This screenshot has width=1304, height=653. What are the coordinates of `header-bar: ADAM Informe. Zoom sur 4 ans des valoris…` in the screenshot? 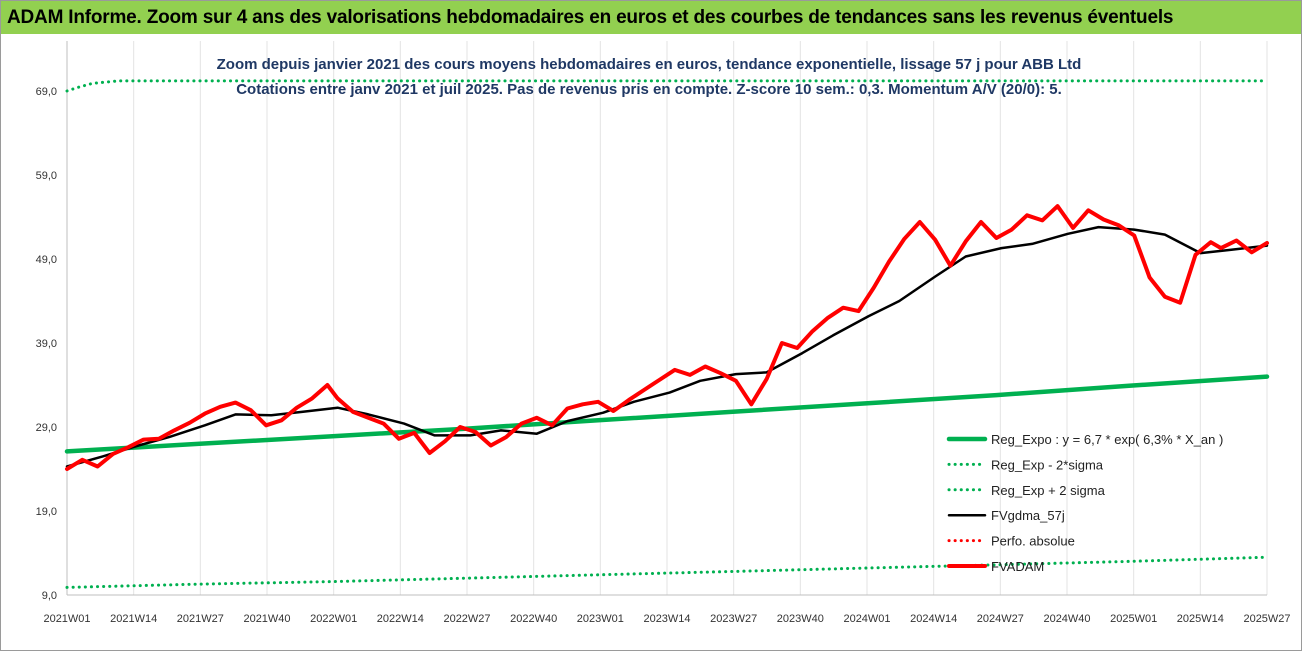 It's located at (651, 17).